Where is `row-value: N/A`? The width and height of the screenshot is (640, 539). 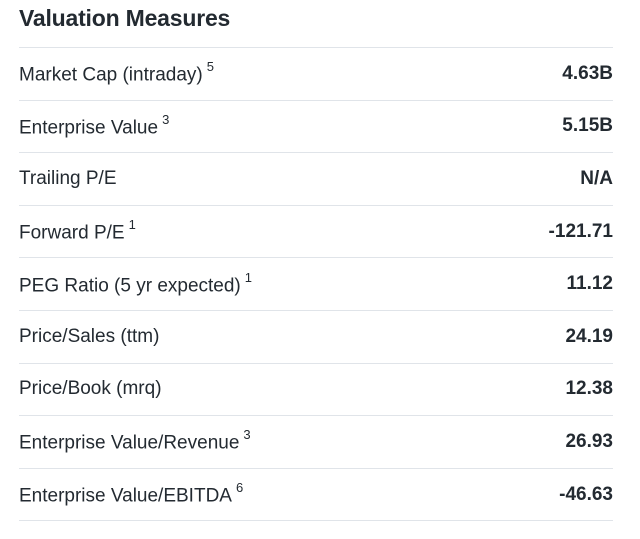 row-value: N/A is located at coordinates (596, 178).